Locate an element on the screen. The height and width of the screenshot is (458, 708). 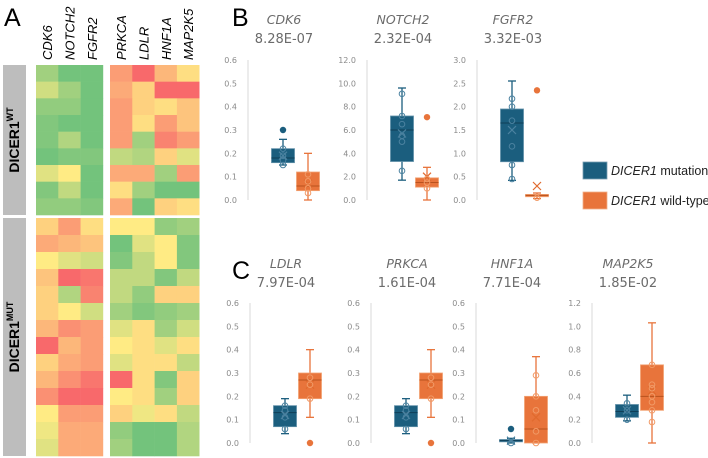
legend-swatch-mutation is located at coordinates (595, 170).